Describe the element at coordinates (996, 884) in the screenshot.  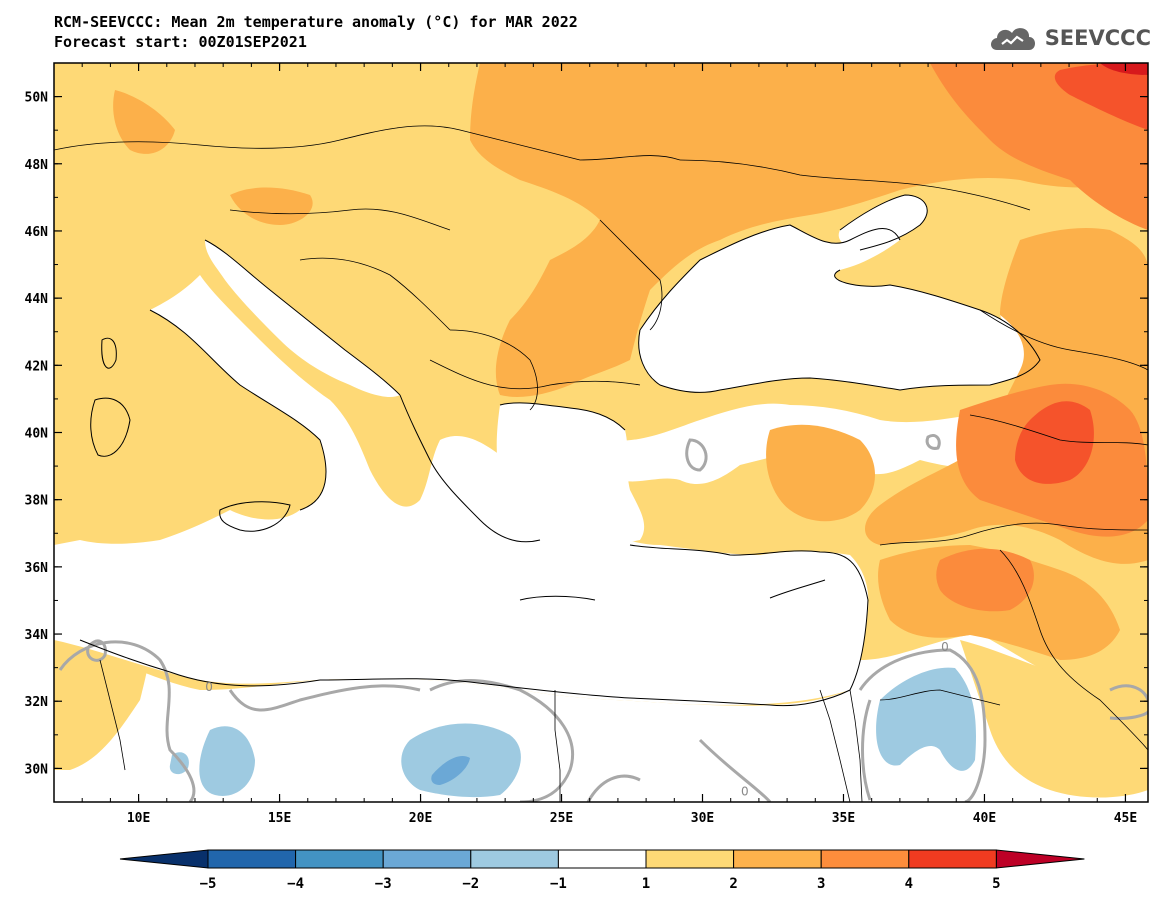
I see `colorbar-label: 5` at that location.